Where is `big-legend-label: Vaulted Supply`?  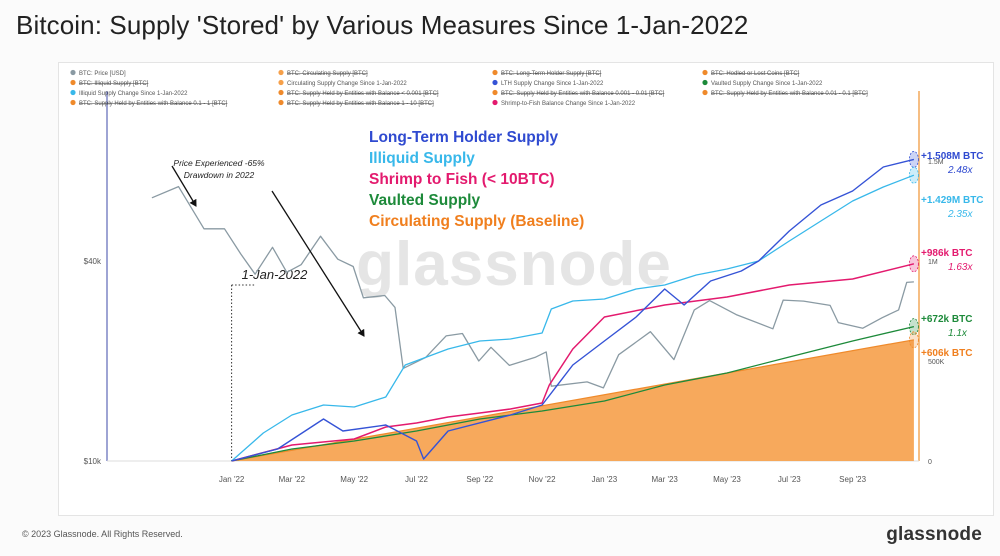 big-legend-label: Vaulted Supply is located at coordinates (424, 200).